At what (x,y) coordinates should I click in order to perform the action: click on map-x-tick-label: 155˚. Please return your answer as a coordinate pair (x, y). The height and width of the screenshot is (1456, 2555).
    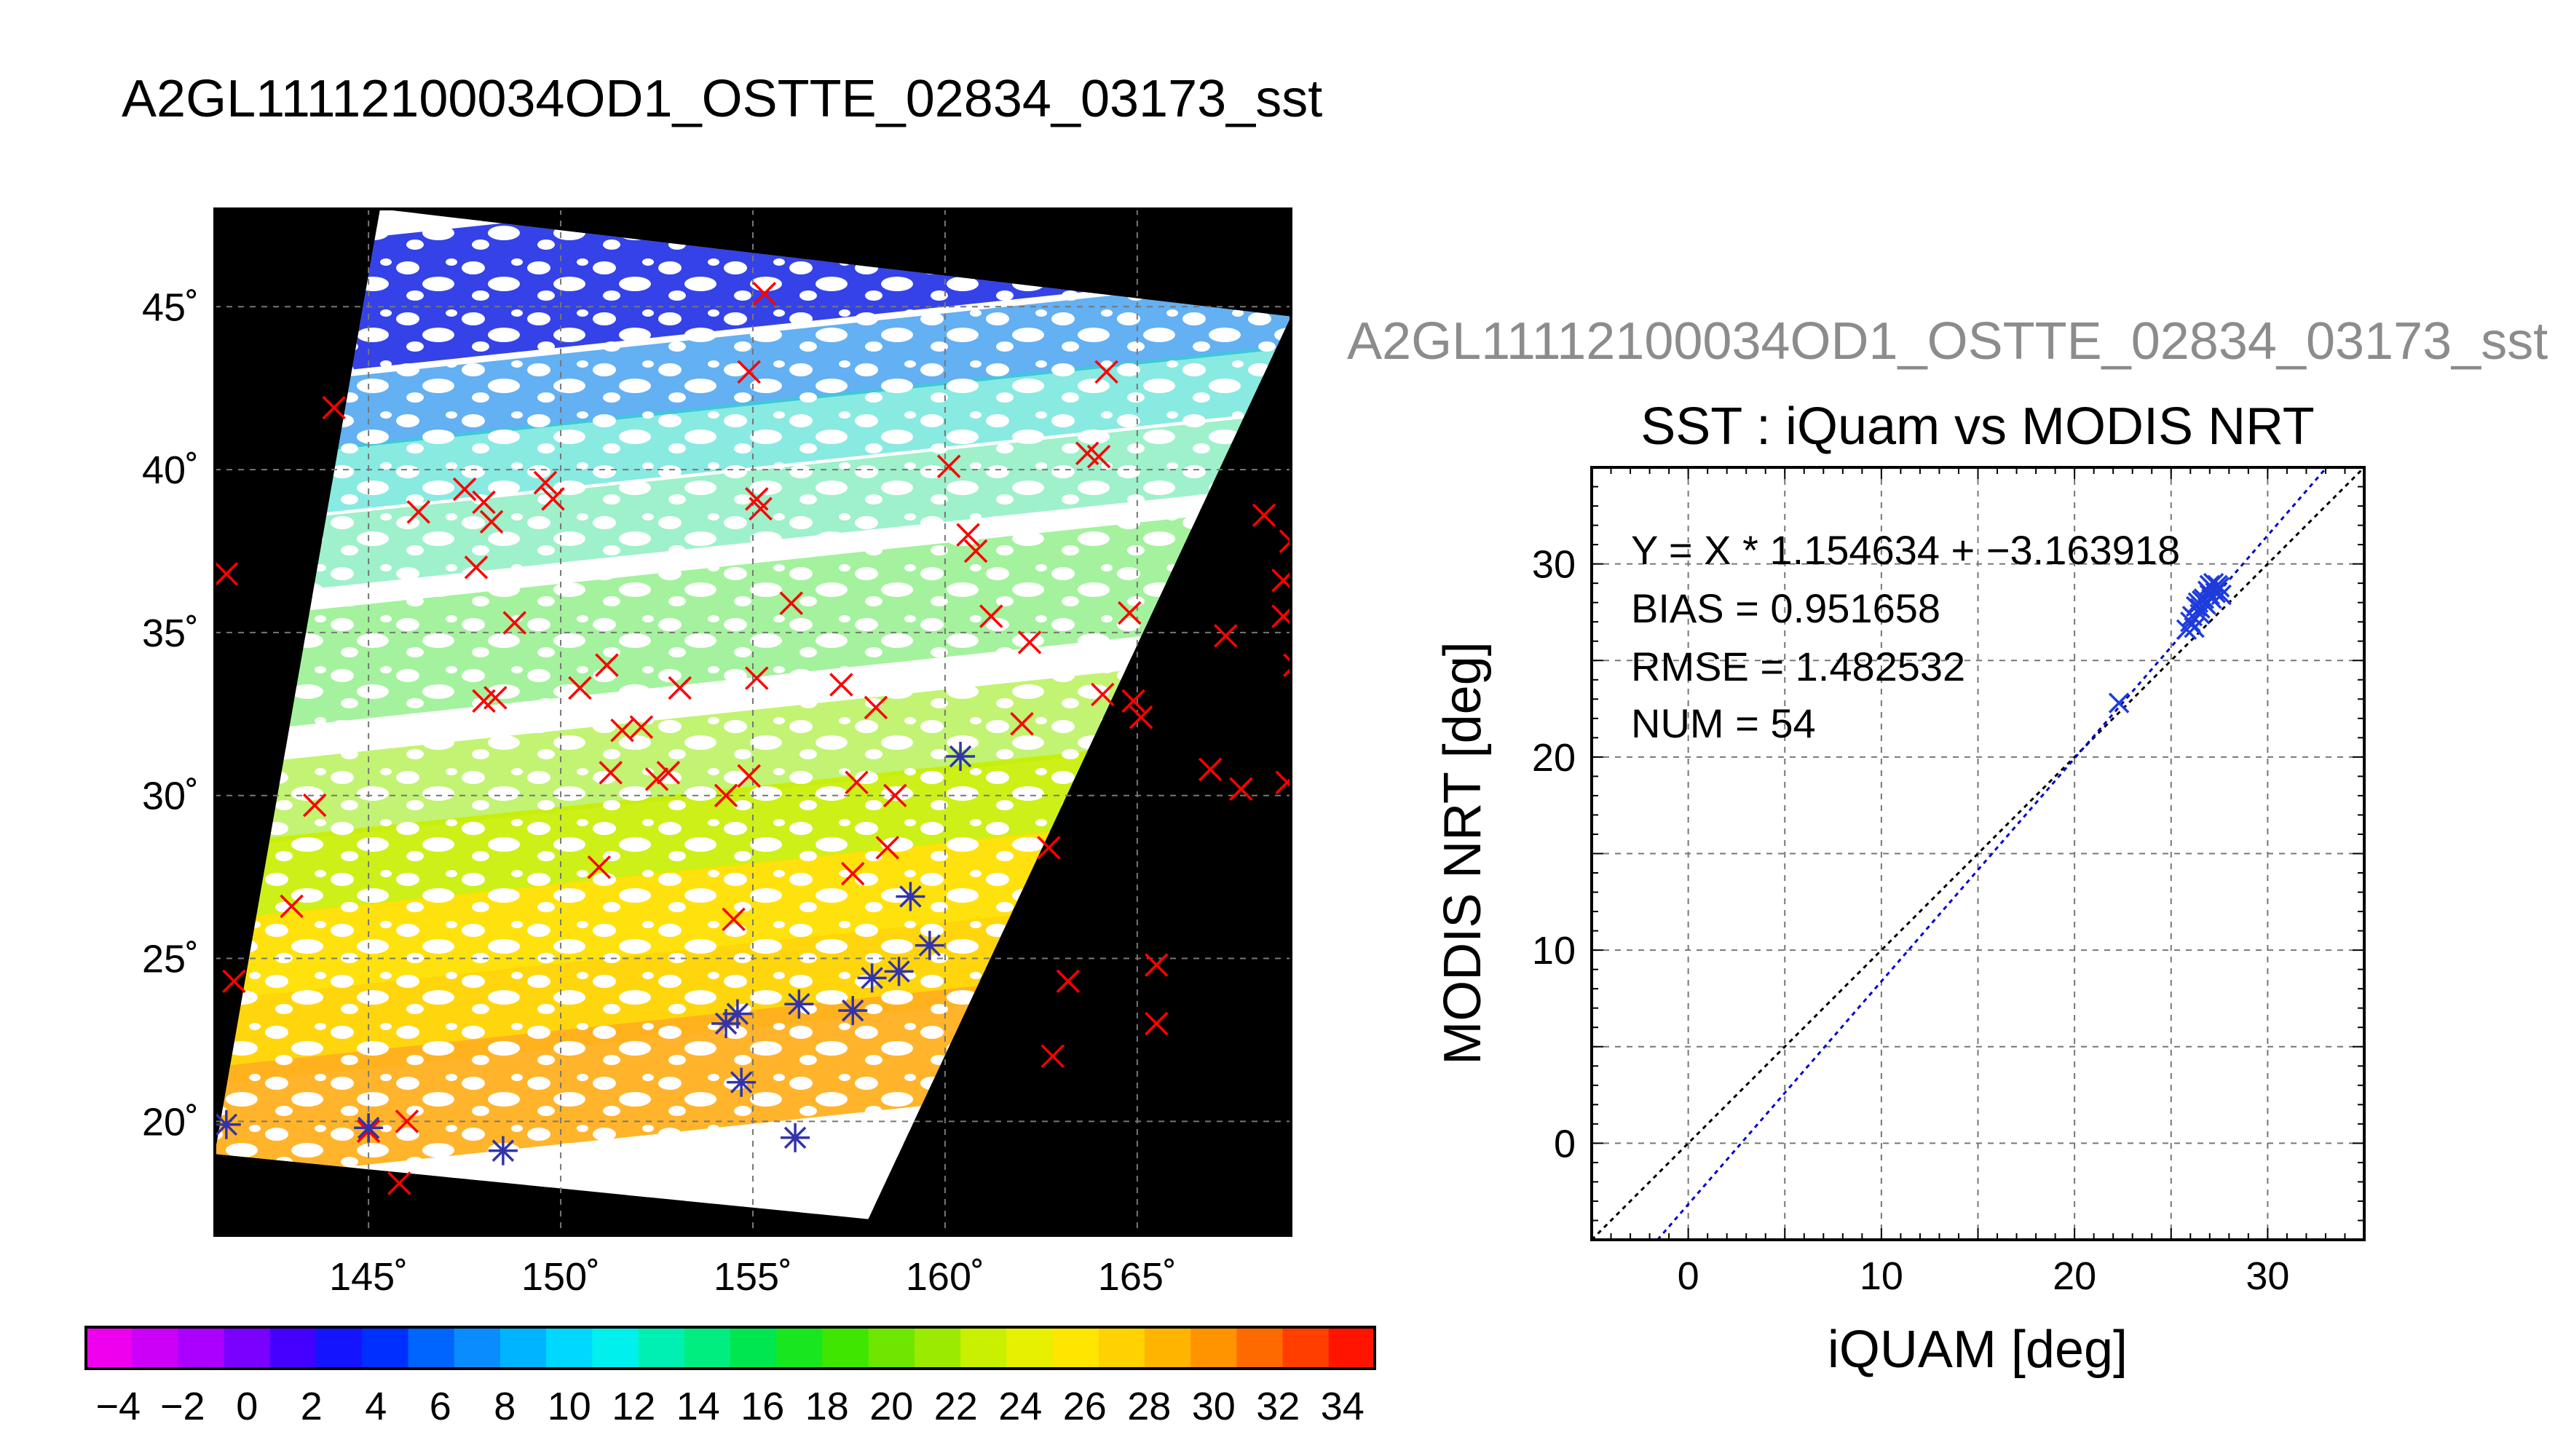
    Looking at the image, I should click on (753, 1277).